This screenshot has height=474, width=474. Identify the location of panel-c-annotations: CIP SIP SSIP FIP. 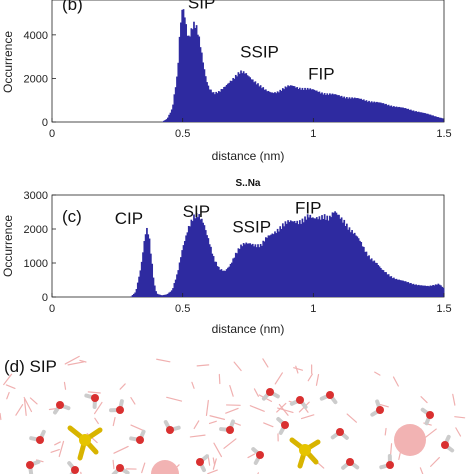
(218, 218).